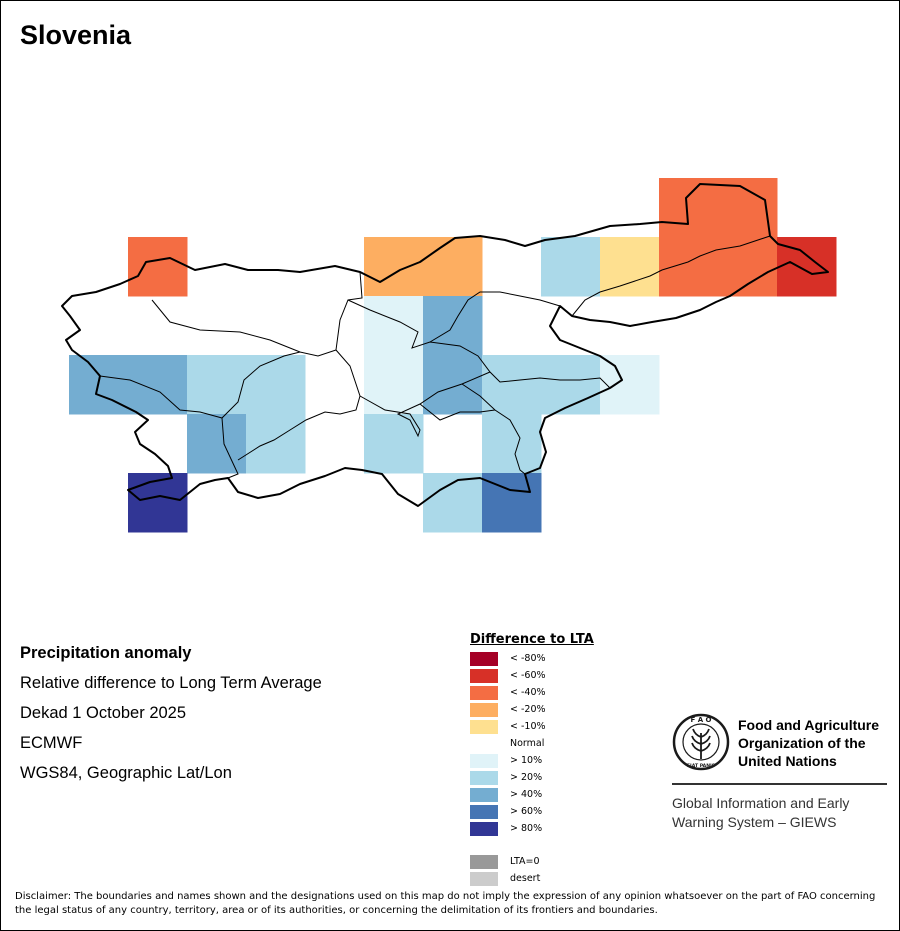 This screenshot has width=900, height=931. What do you see at coordinates (528, 726) in the screenshot?
I see `legend-label: < -10%` at bounding box center [528, 726].